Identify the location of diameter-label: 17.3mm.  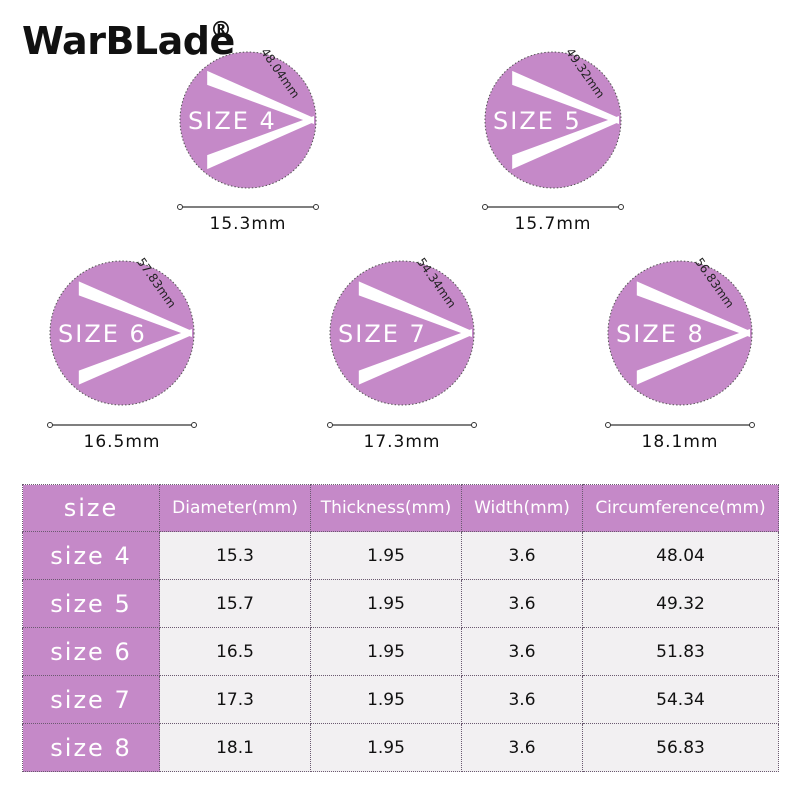
(402, 442).